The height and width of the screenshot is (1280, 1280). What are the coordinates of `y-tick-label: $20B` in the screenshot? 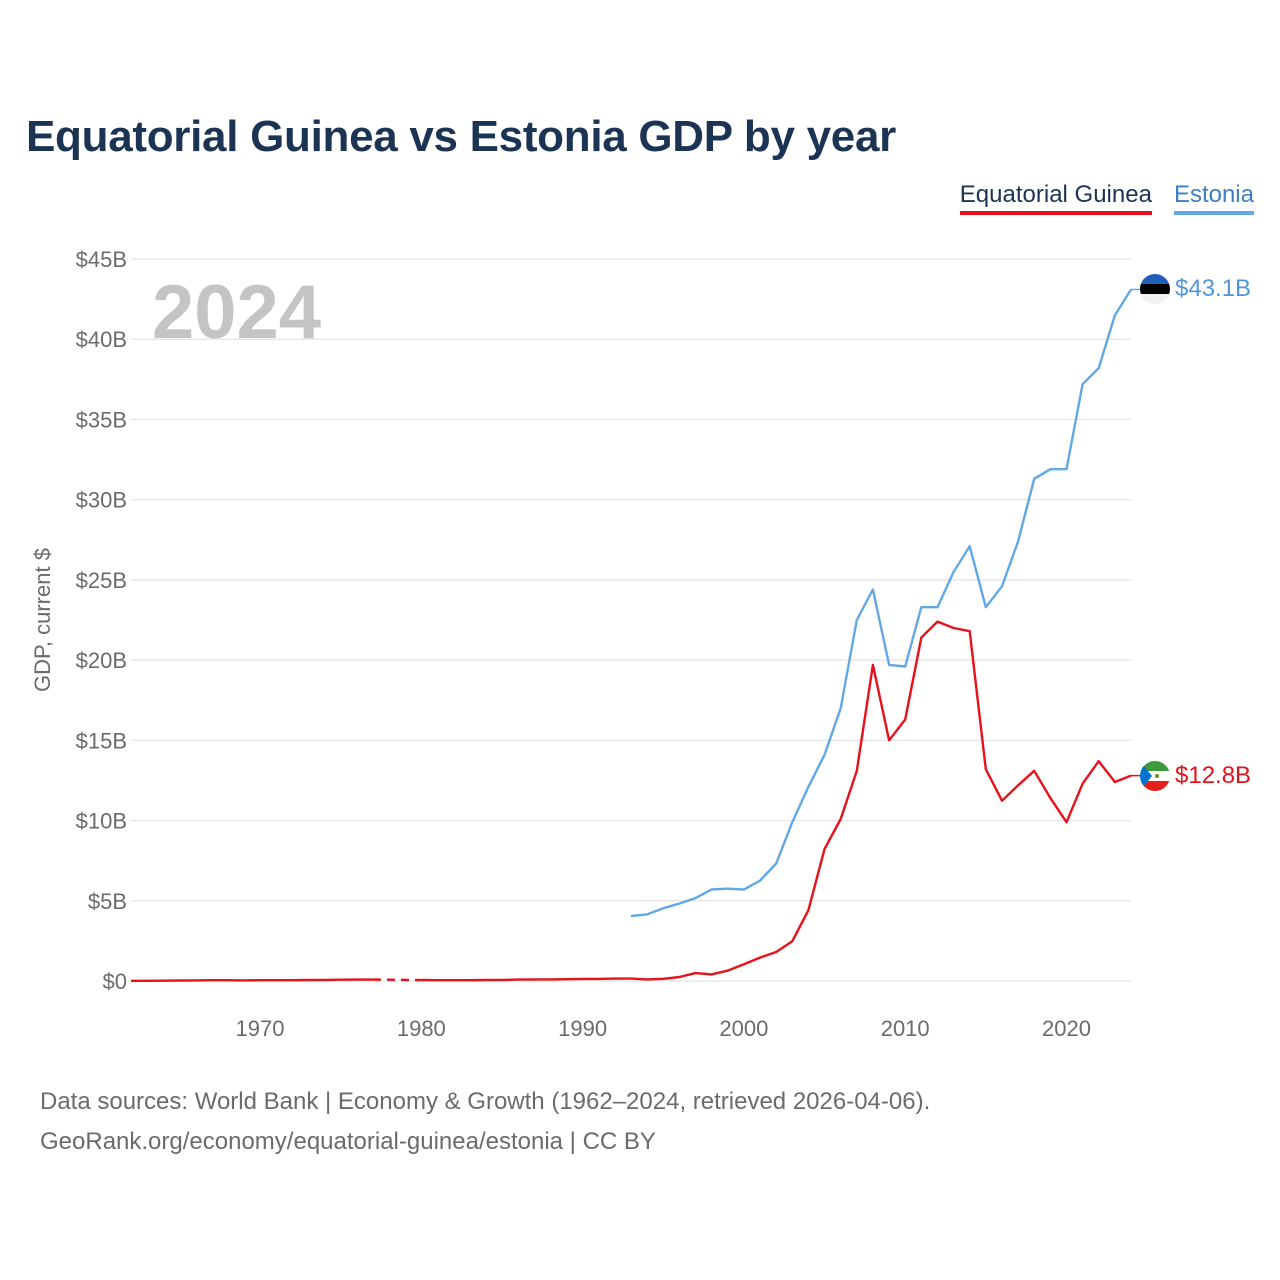 It's located at (101, 660).